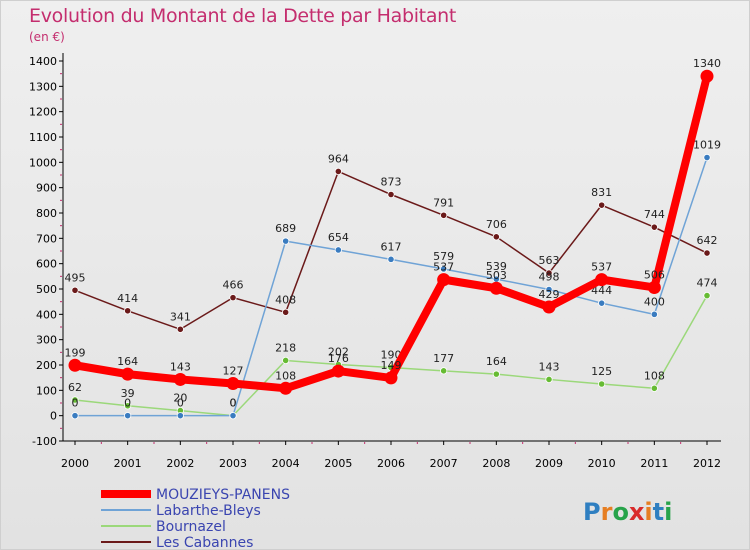 This screenshot has height=550, width=750. Describe the element at coordinates (44, 441) in the screenshot. I see `y-tick-label: -100` at that location.